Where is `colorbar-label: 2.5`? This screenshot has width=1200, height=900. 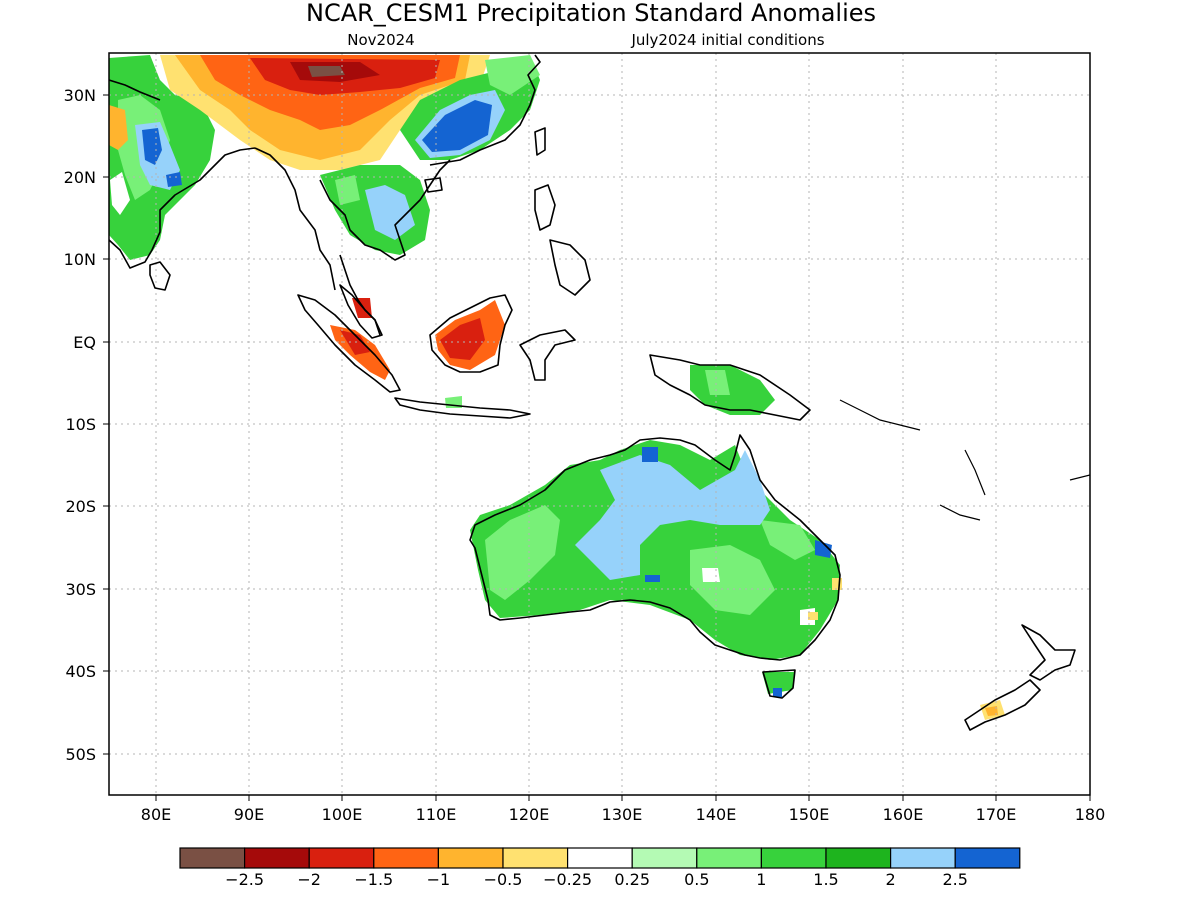 colorbar-label: 2.5 is located at coordinates (954, 879).